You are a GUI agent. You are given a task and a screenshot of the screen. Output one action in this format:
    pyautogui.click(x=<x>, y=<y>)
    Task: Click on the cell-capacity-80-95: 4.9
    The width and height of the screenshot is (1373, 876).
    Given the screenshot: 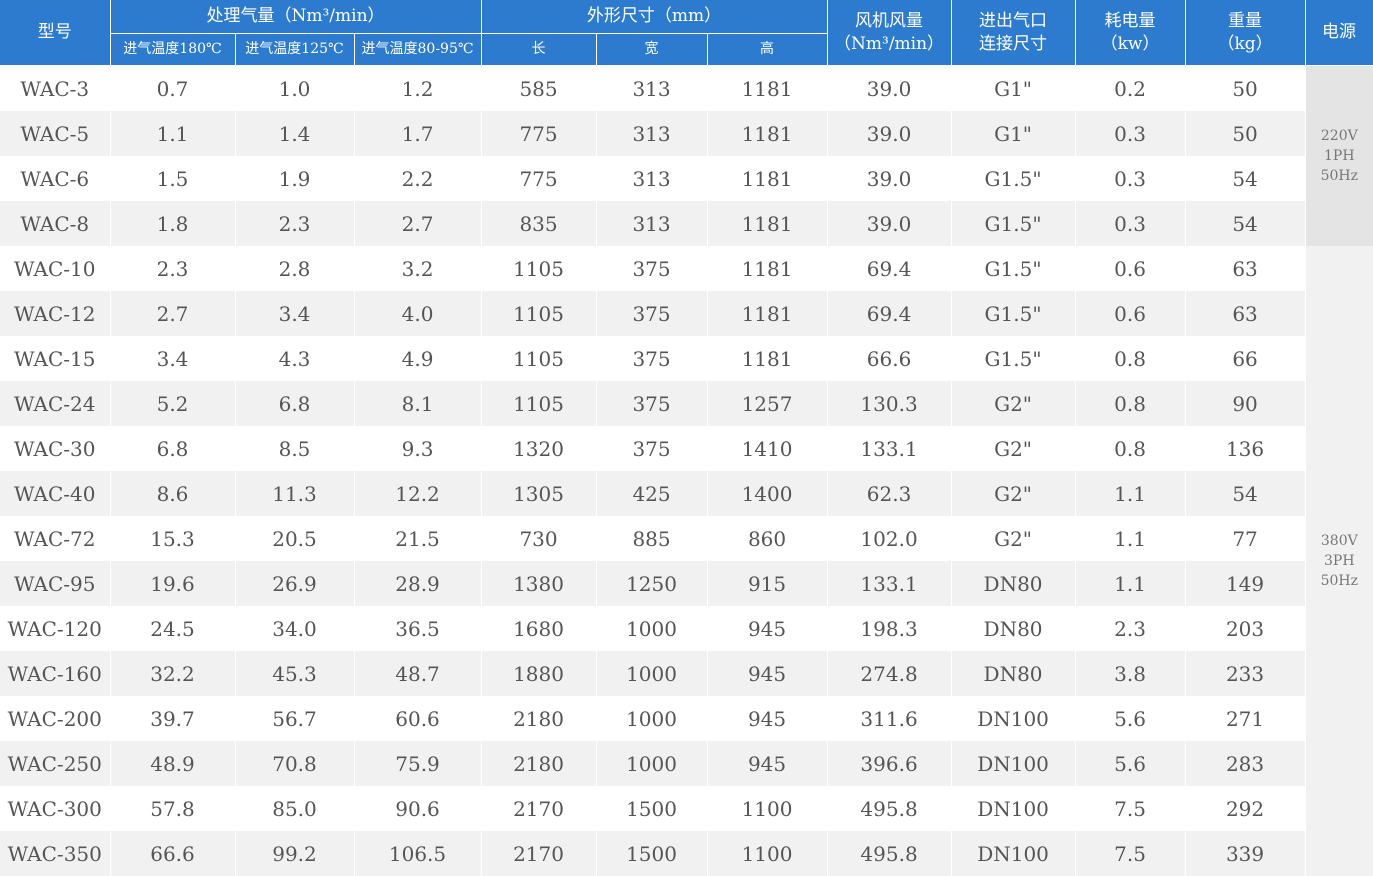 What is the action you would take?
    pyautogui.click(x=417, y=358)
    